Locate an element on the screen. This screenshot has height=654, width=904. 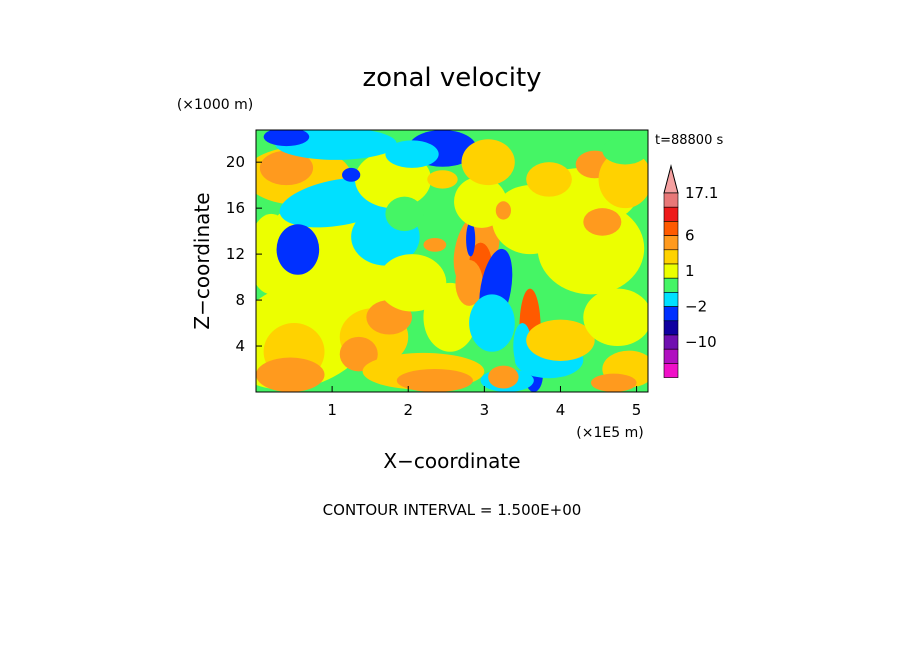
x-axis-ticks: 1 2 3 4 5 is located at coordinates (484, 402).